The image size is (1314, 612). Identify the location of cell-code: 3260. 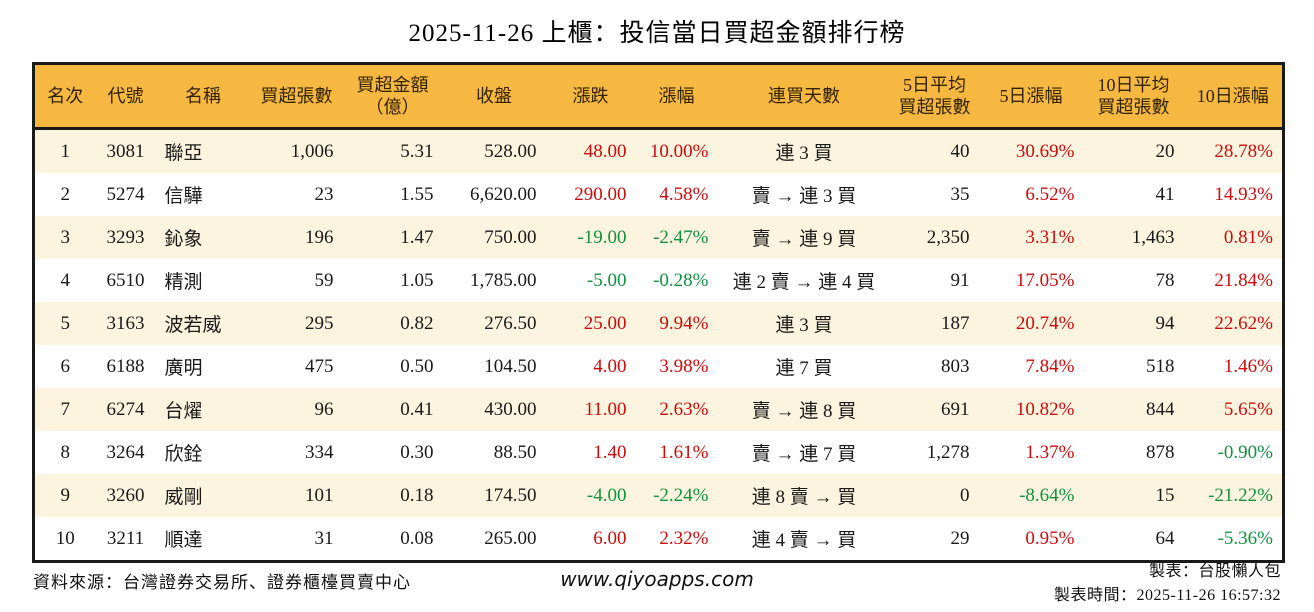
(125, 495).